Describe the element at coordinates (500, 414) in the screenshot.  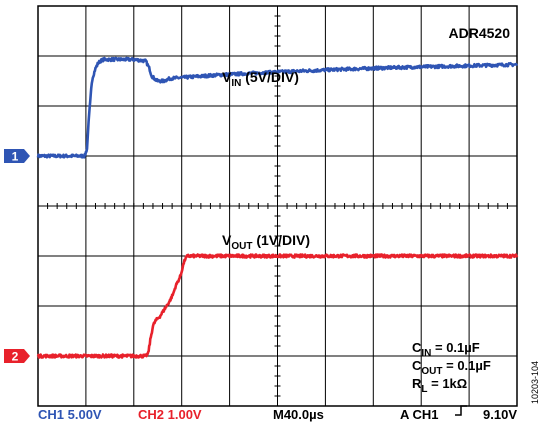
I see `footer-trigger-level: 9.10V` at that location.